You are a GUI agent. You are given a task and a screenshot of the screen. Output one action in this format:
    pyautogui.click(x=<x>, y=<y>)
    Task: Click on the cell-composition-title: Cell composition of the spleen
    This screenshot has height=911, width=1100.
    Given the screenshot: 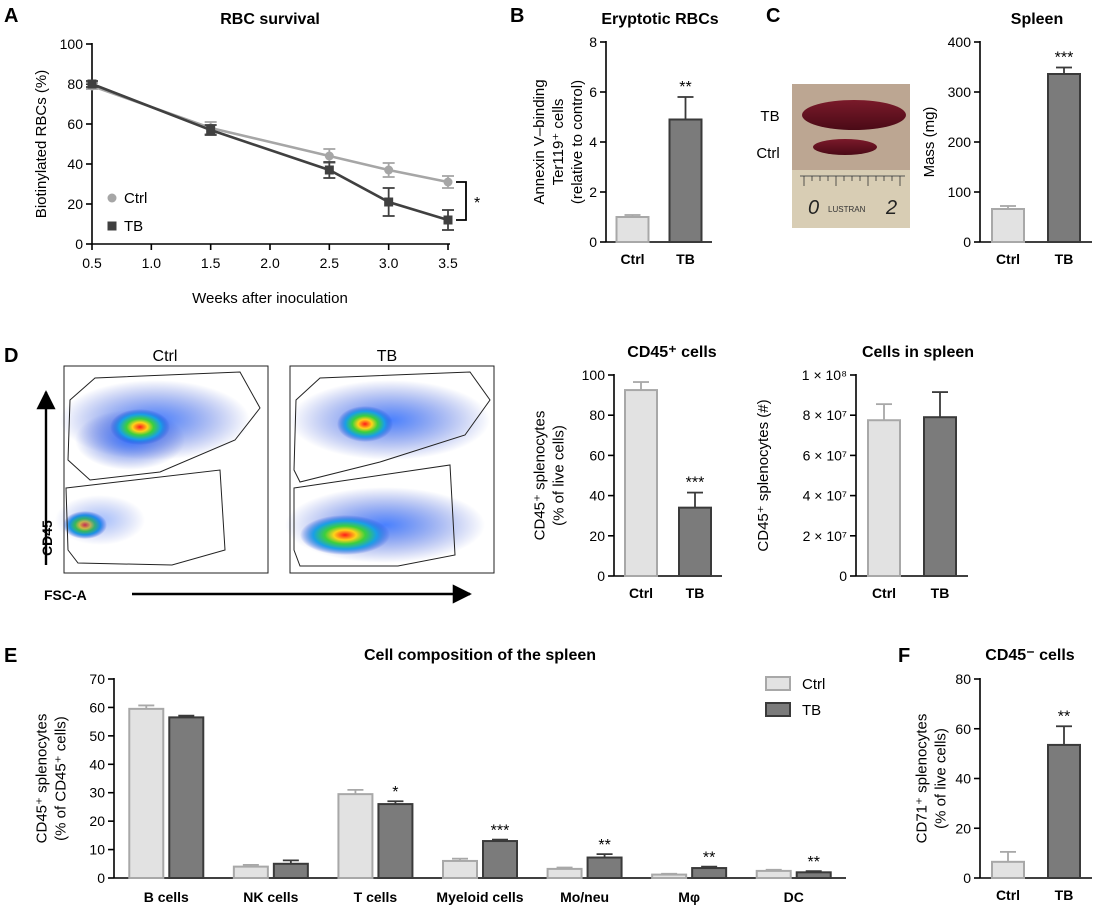 What is the action you would take?
    pyautogui.click(x=480, y=655)
    